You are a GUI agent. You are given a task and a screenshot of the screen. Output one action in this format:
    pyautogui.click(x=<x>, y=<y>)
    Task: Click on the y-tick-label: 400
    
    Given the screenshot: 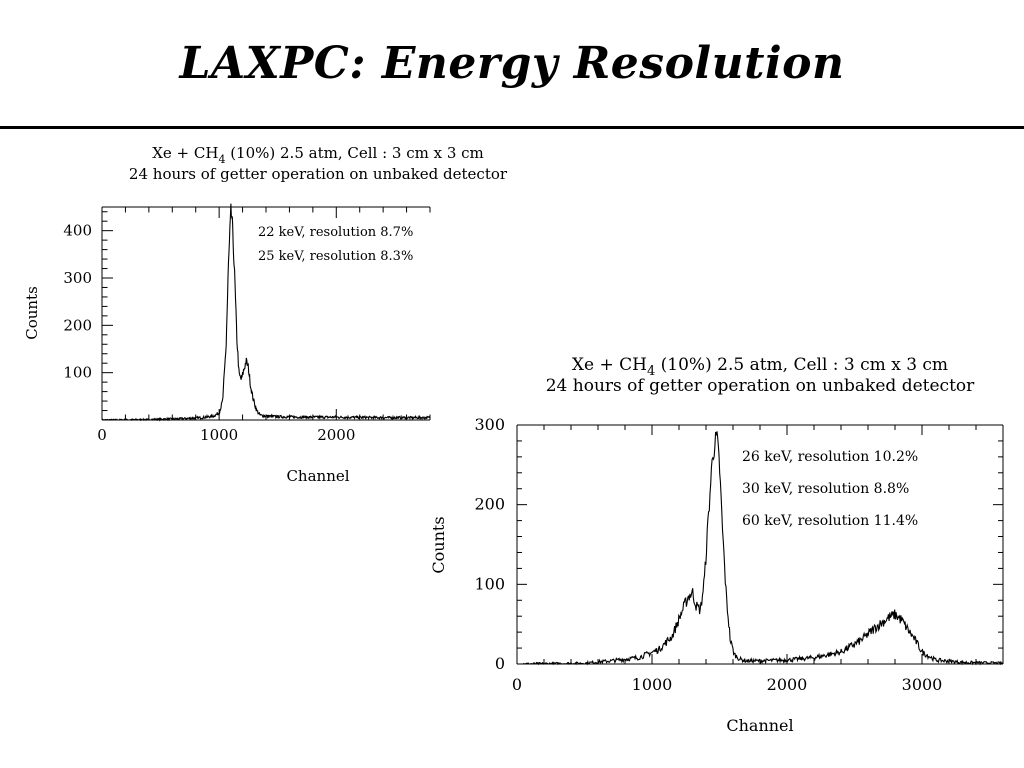 What is the action you would take?
    pyautogui.click(x=77, y=231)
    